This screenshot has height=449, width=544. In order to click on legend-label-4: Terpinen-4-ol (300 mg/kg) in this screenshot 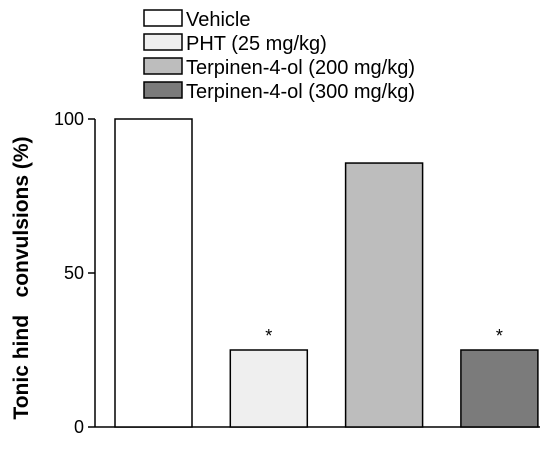, I will do `click(300, 92)`.